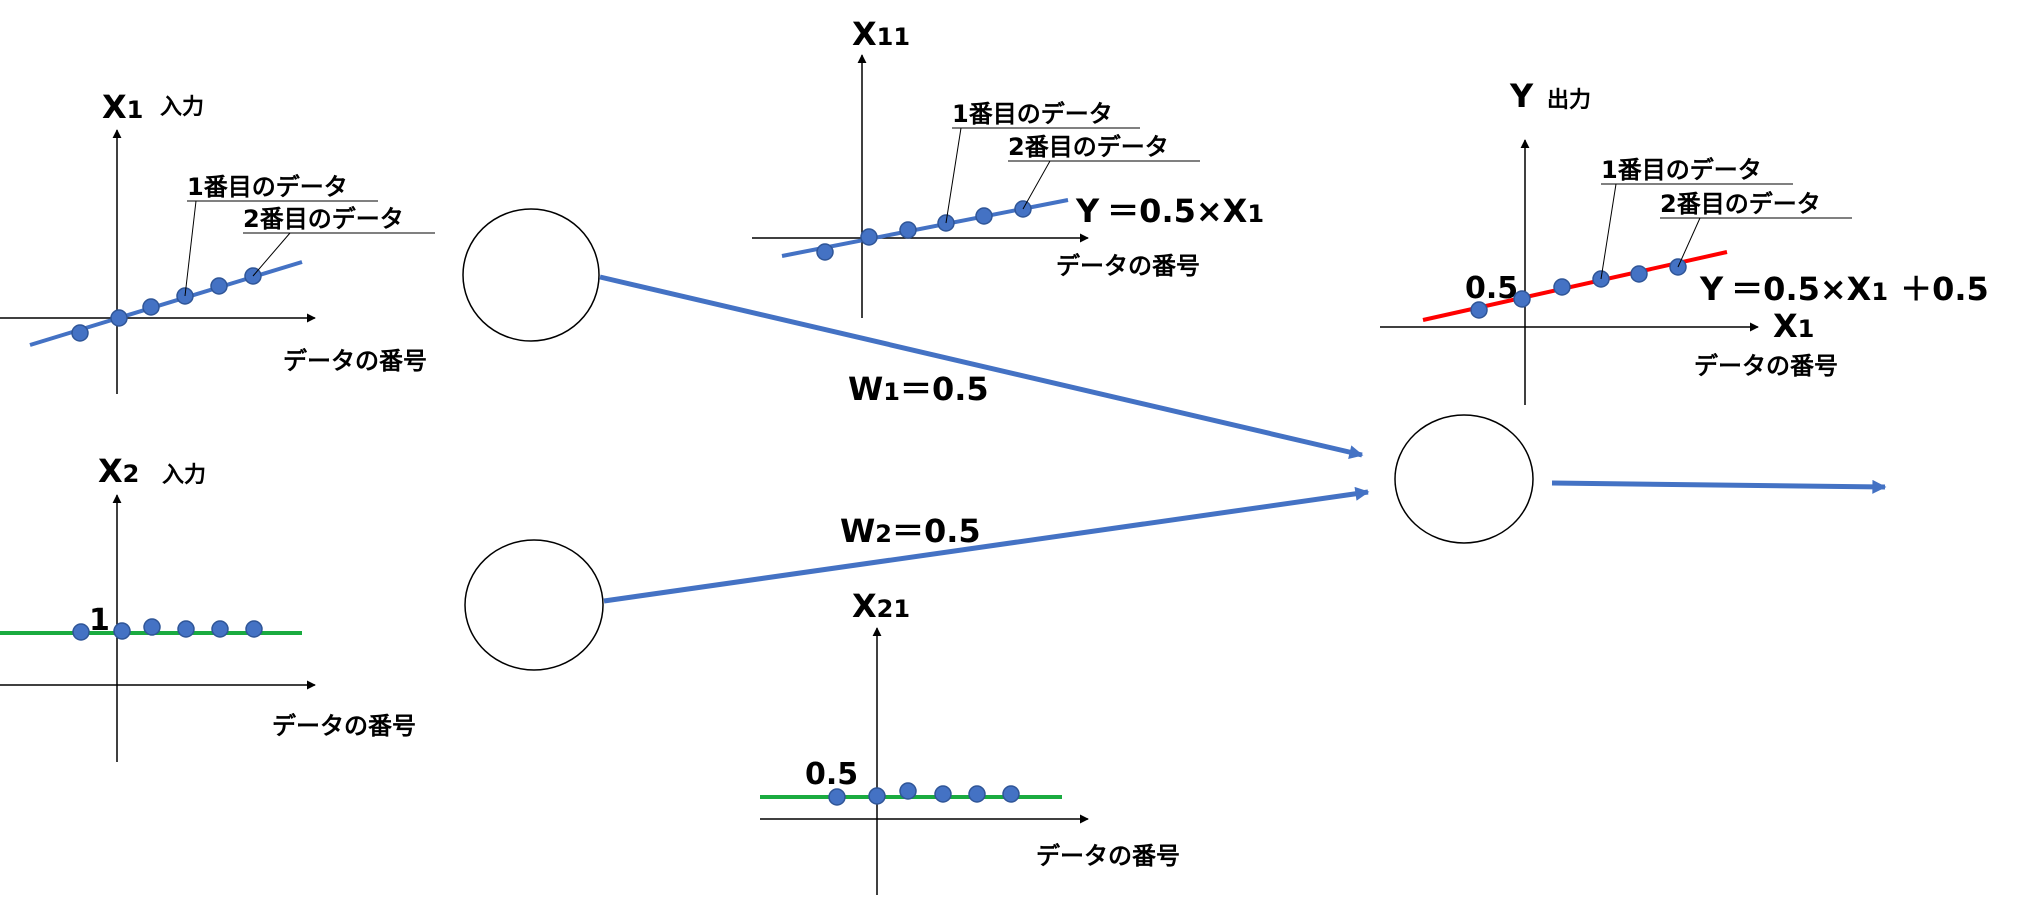 This screenshot has height=900, width=2017. What do you see at coordinates (1766, 366) in the screenshot?
I see `y-x-axis-label: データの番号` at bounding box center [1766, 366].